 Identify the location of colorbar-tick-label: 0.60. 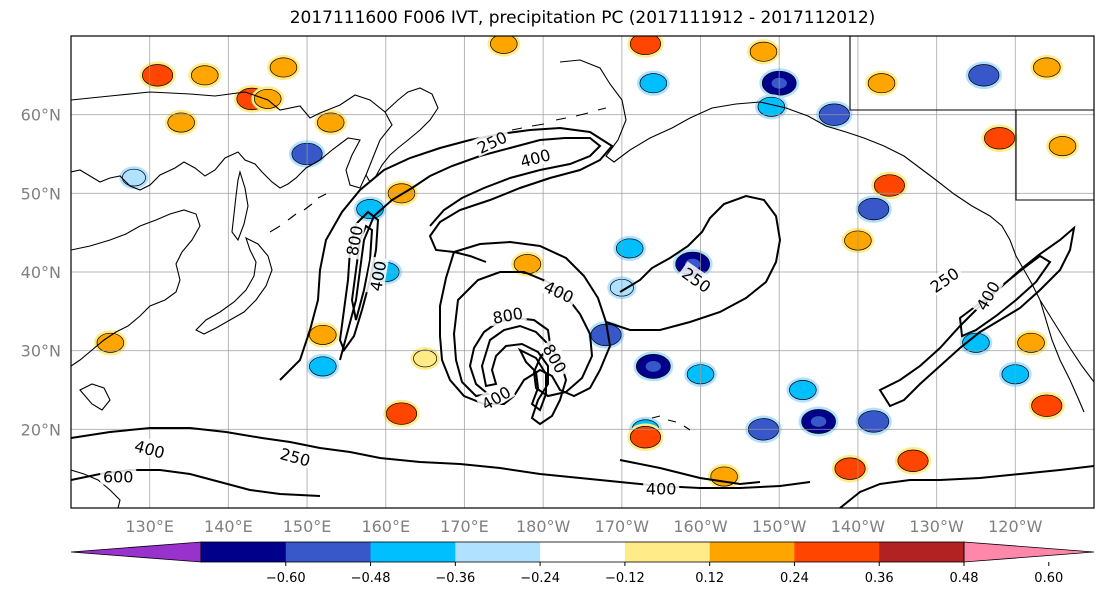
(1048, 578).